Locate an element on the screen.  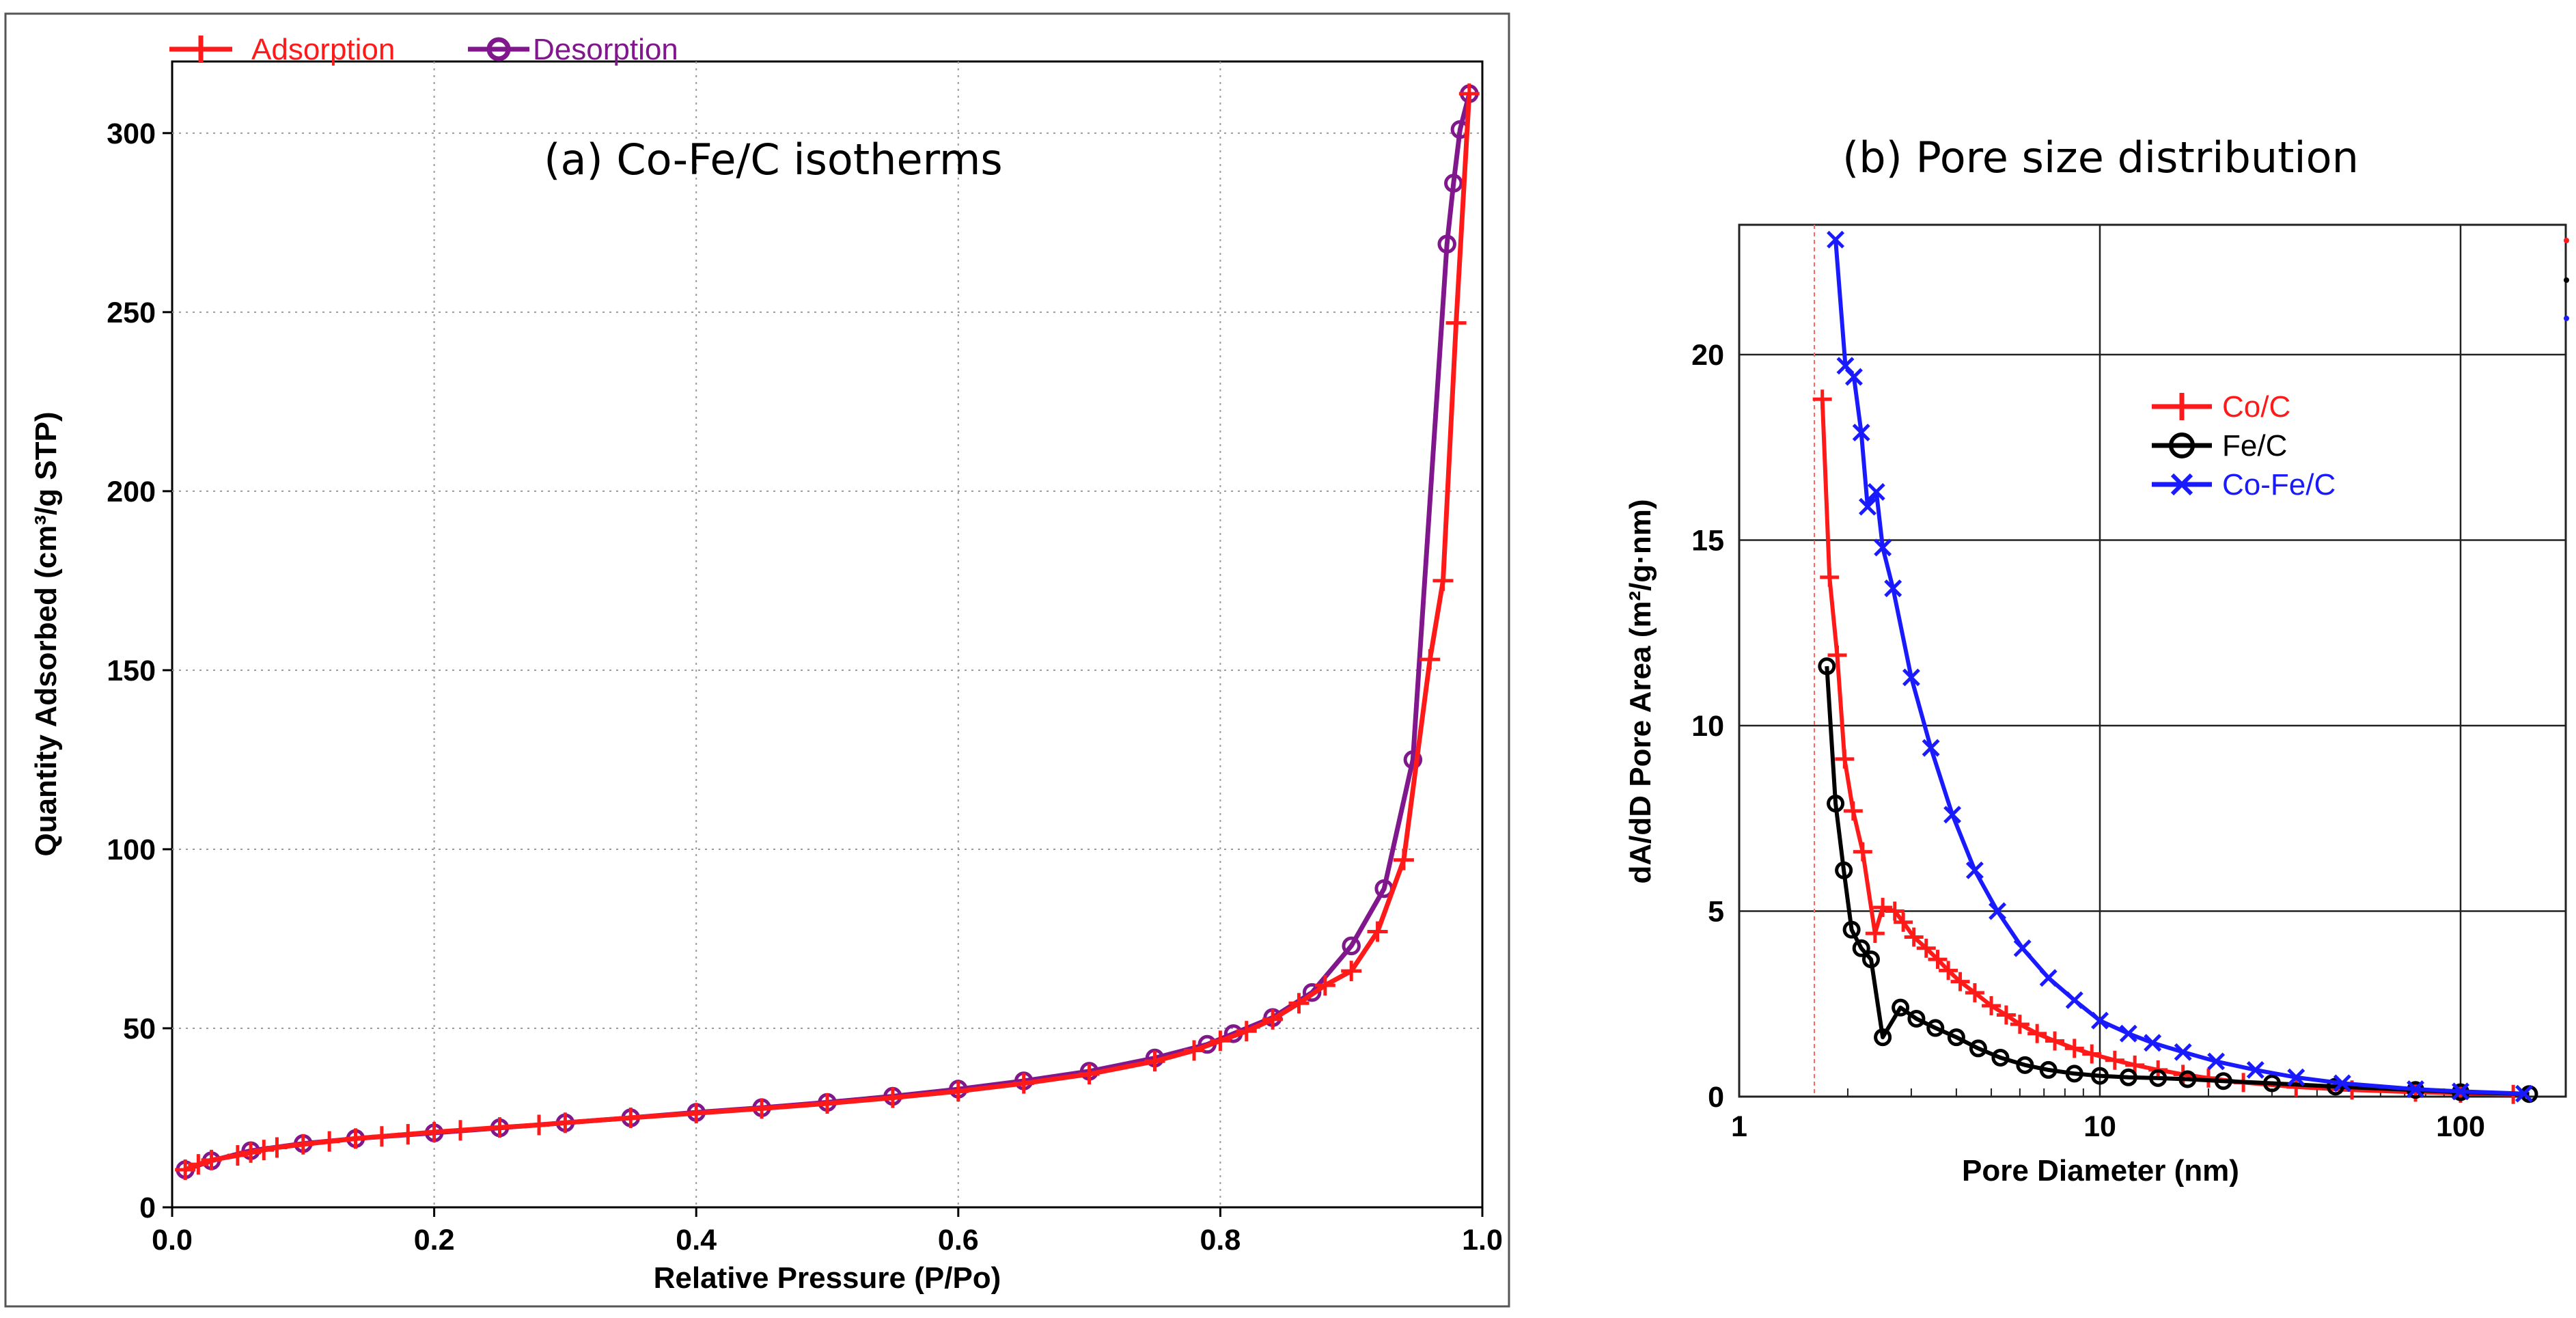
panel-a-x-tick-label: 0.4 is located at coordinates (696, 1241).